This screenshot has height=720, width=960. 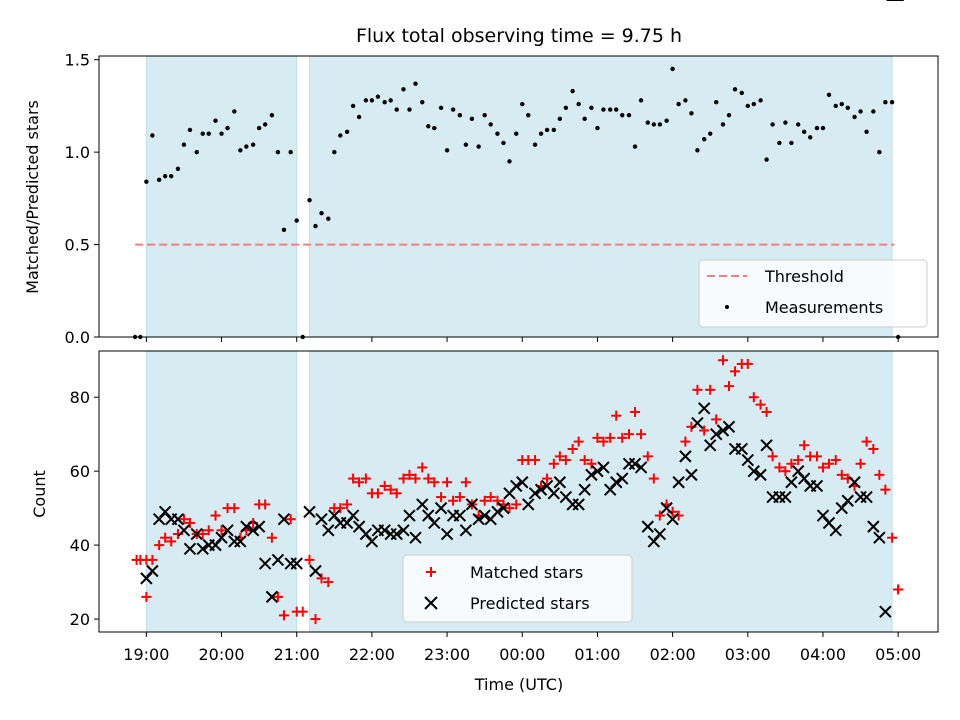 What do you see at coordinates (80, 619) in the screenshot?
I see `bottom-y-tick-label: 20` at bounding box center [80, 619].